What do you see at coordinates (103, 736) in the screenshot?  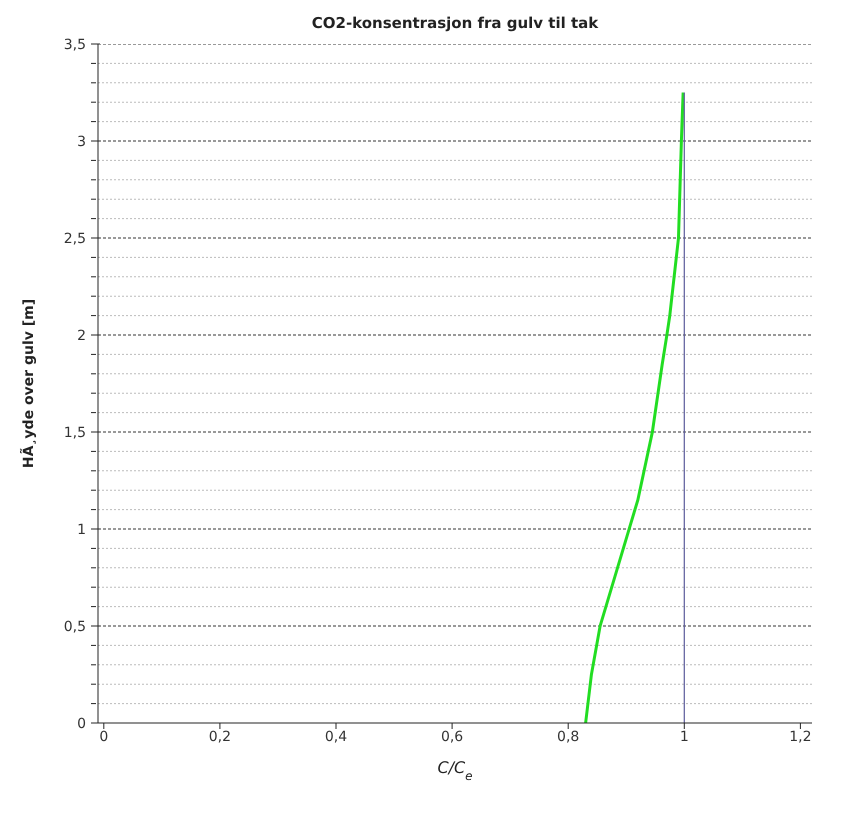 I see `x-tick-label: 0` at bounding box center [103, 736].